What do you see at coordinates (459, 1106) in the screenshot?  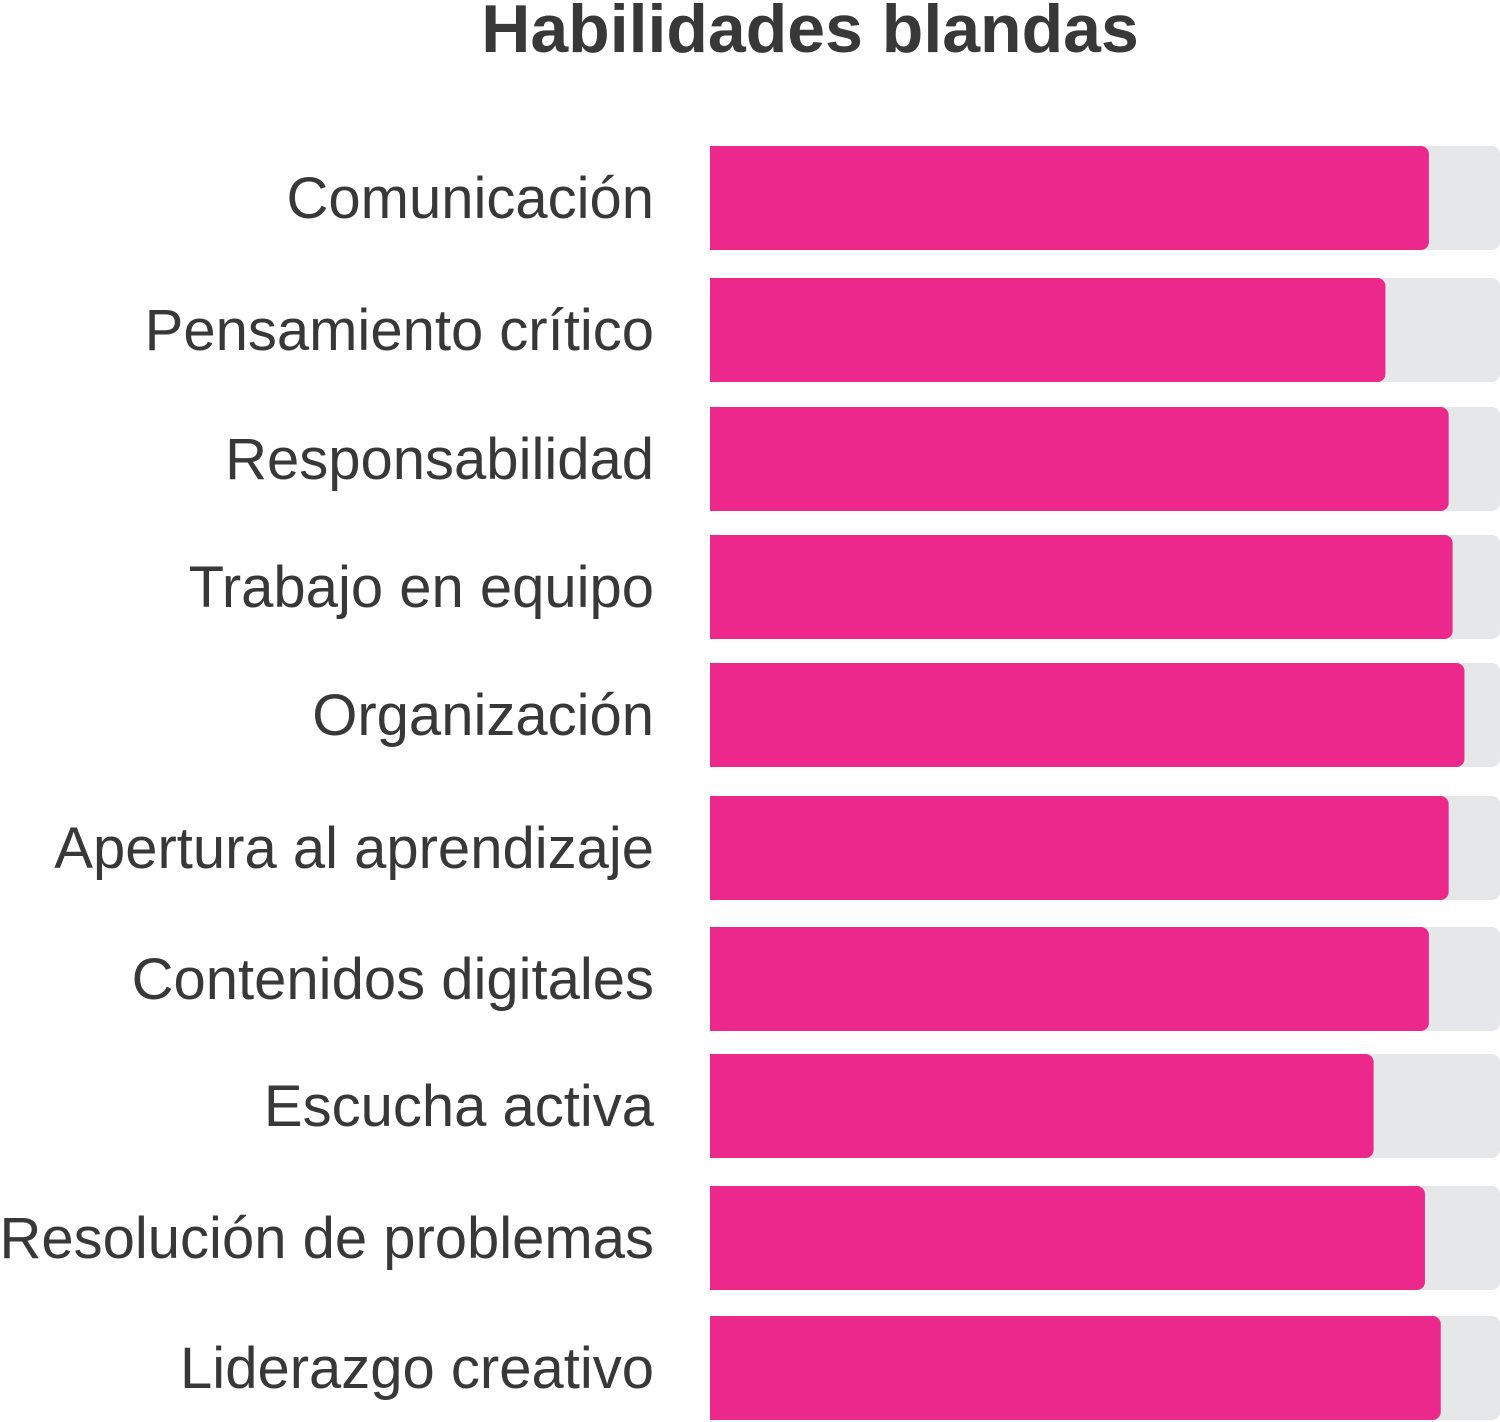 I see `category-label: Escucha activa` at bounding box center [459, 1106].